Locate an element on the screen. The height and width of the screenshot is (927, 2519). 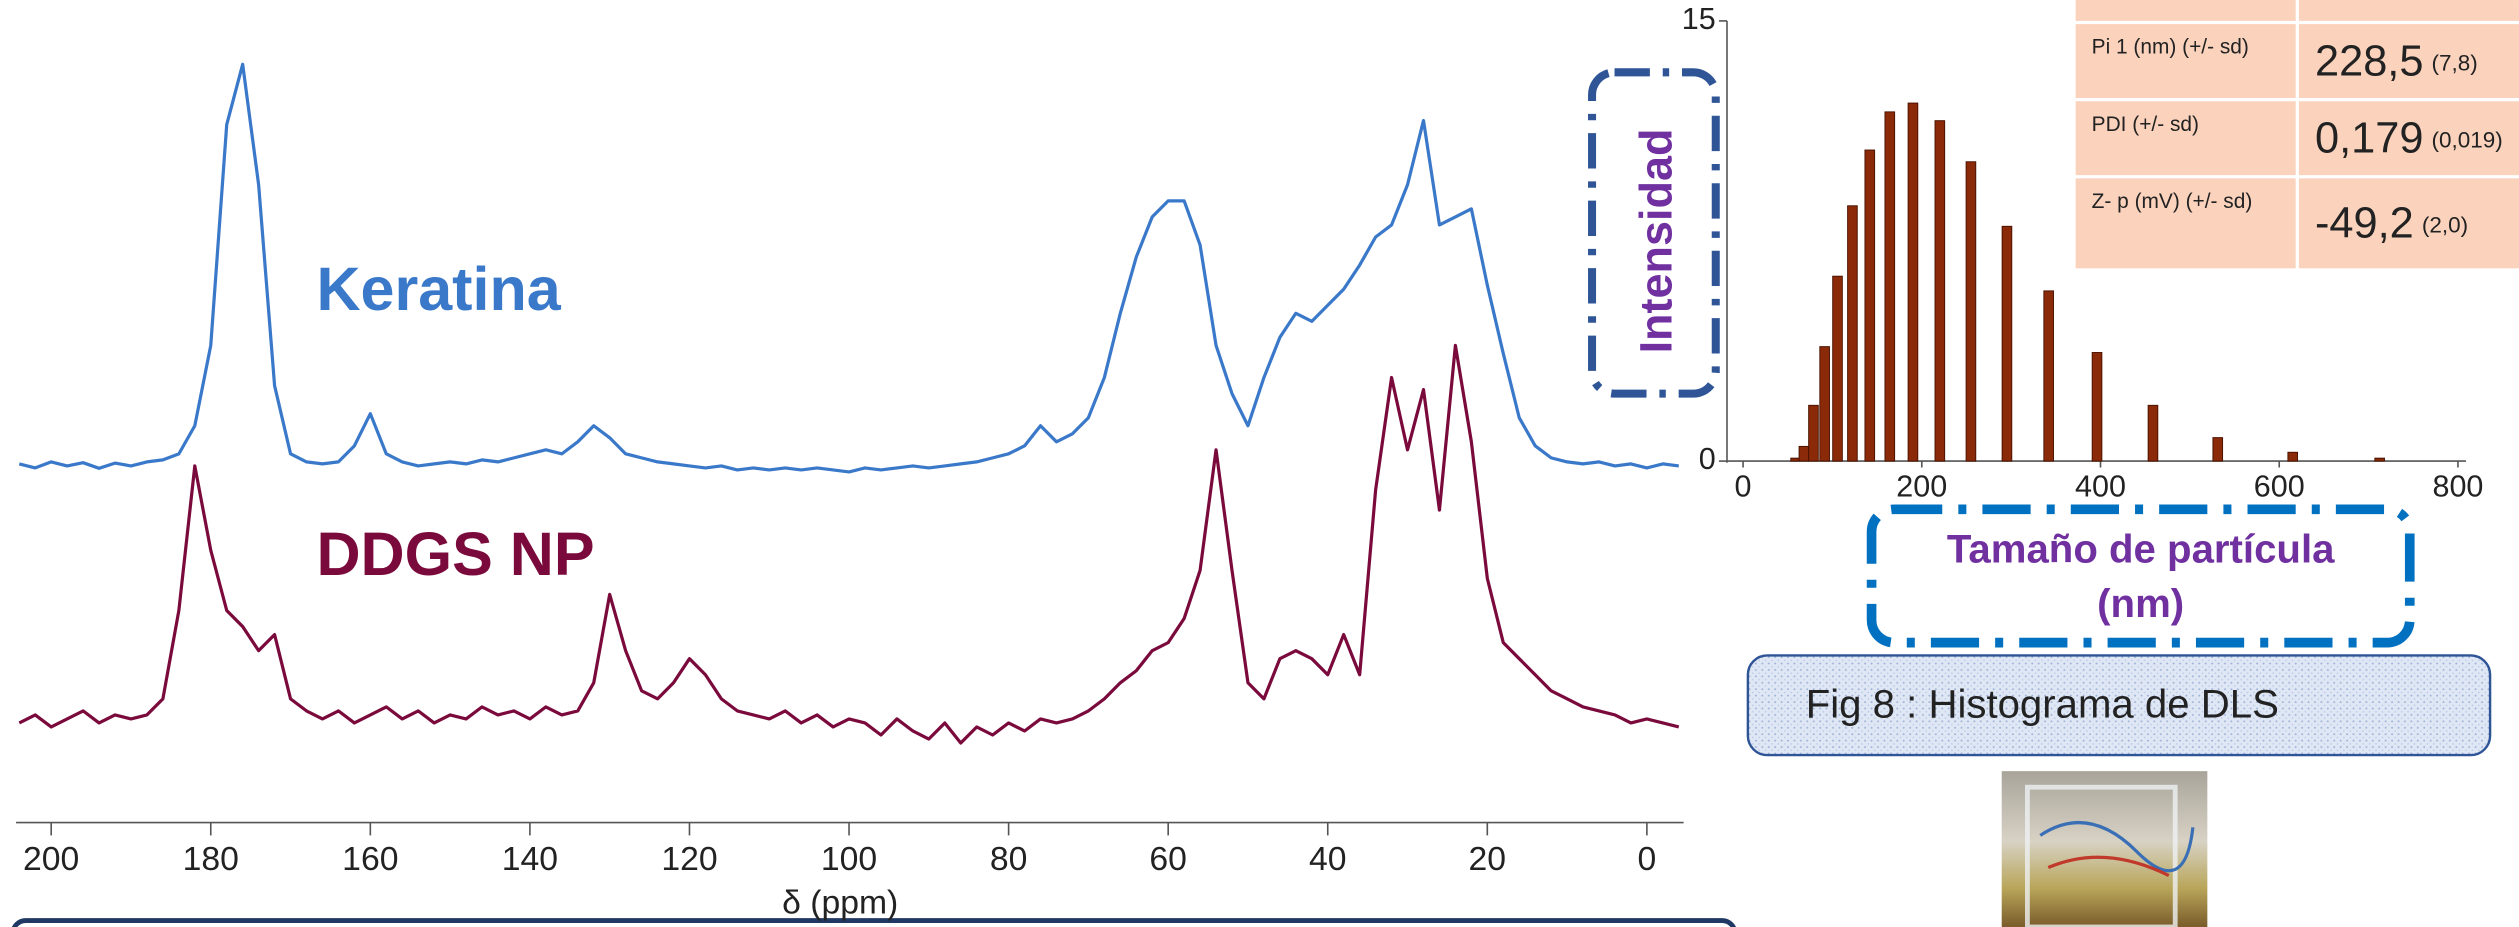
y-axis-label: Intensidad is located at coordinates (1655, 241).